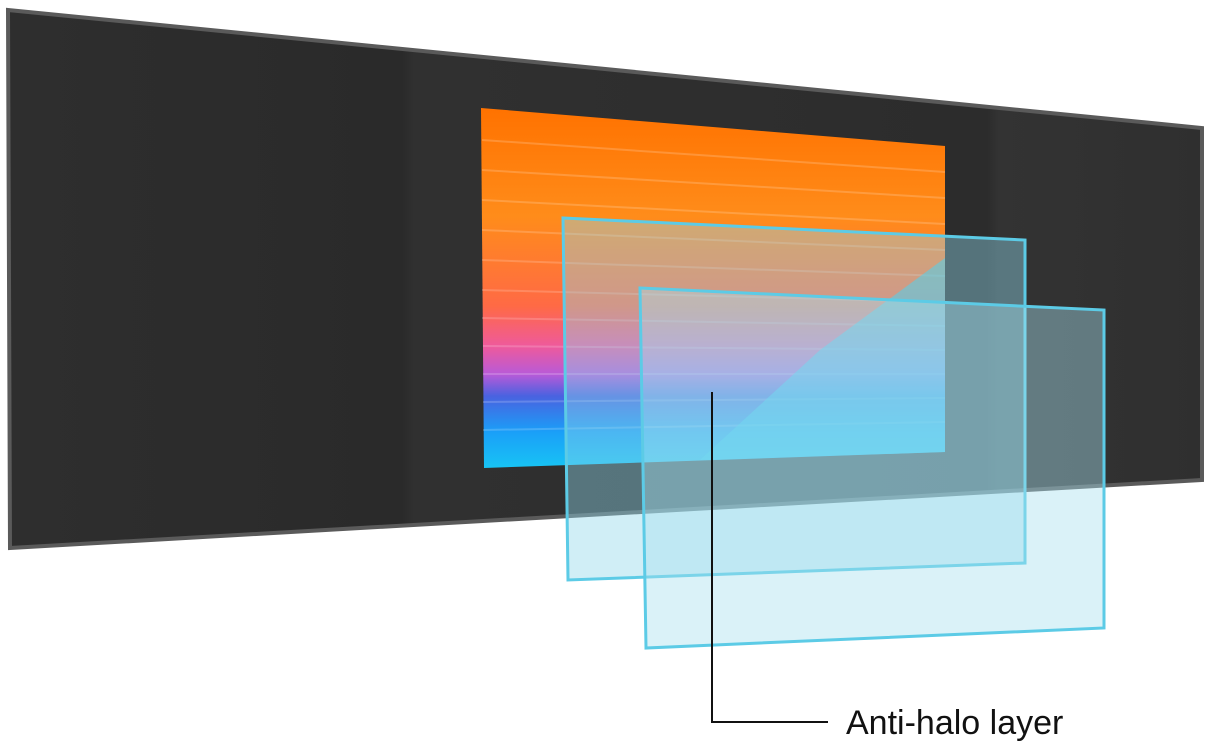 This screenshot has width=1205, height=742. Describe the element at coordinates (822, 359) in the screenshot. I see `screen-glare` at that location.